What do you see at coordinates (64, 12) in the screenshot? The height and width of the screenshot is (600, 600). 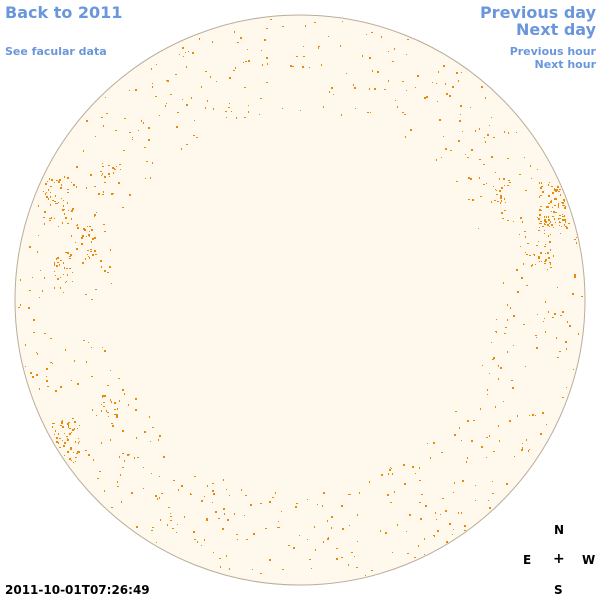 I see `back-to-year-link: Back to 2011` at bounding box center [64, 12].